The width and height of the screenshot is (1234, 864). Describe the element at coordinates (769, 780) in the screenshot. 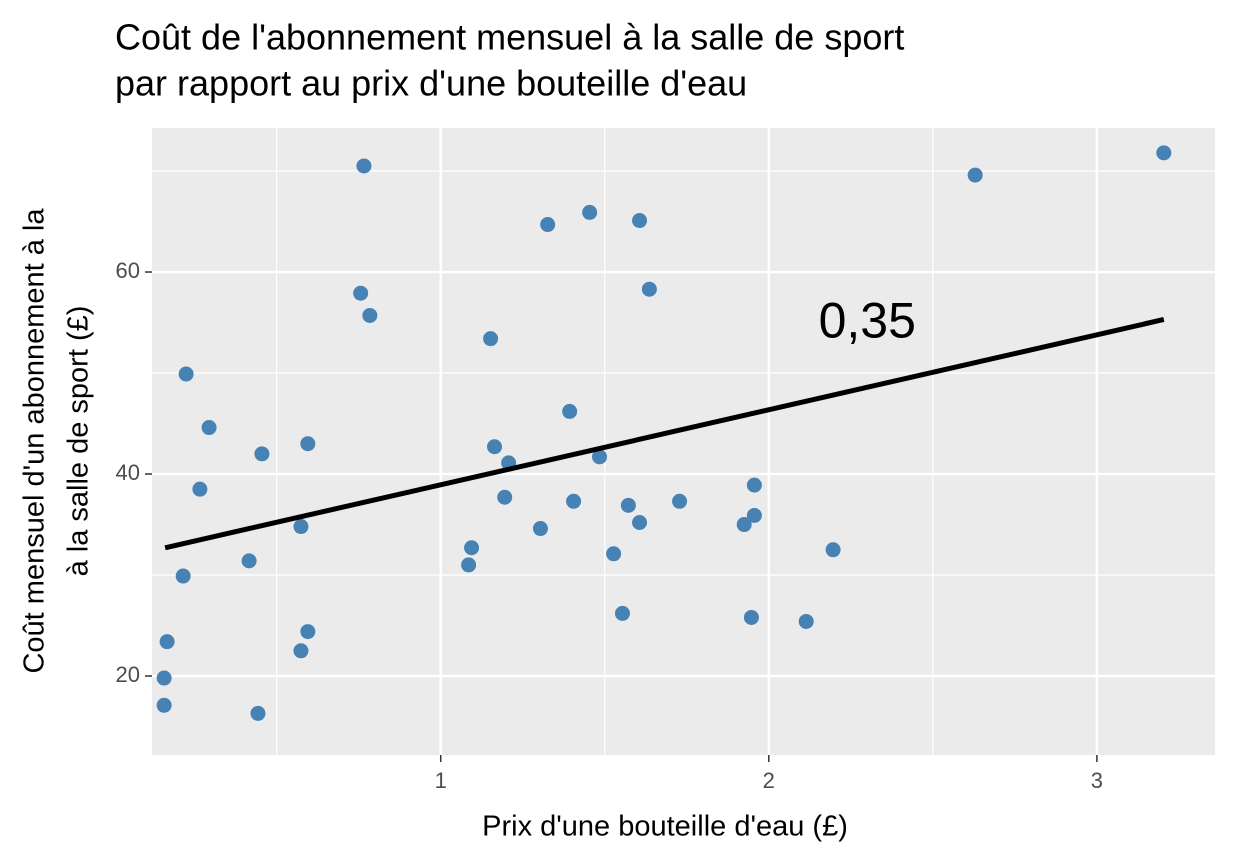

I see `x-tick-label: 2` at that location.